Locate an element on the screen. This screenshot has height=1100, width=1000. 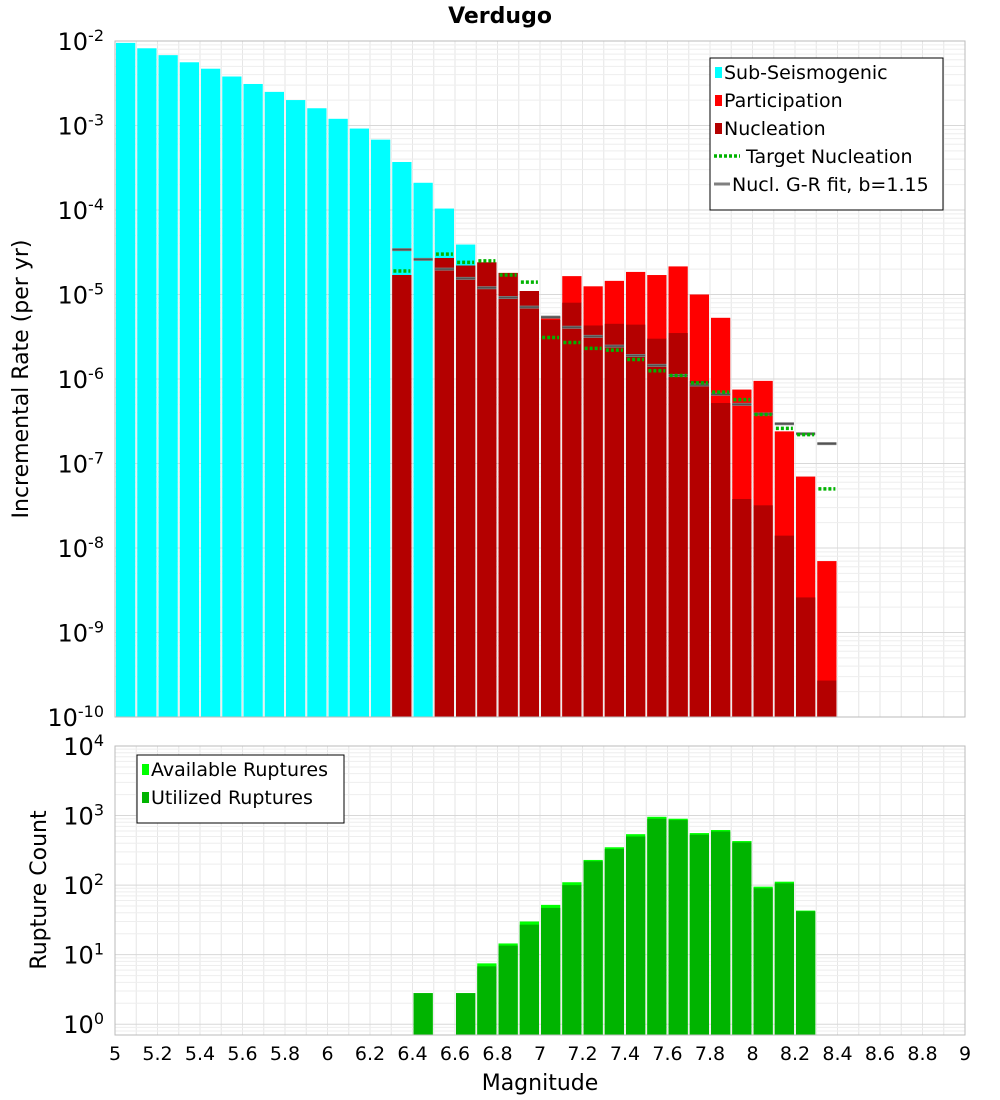
bottom-y-axis-label: Rupture Count is located at coordinates (39, 890).